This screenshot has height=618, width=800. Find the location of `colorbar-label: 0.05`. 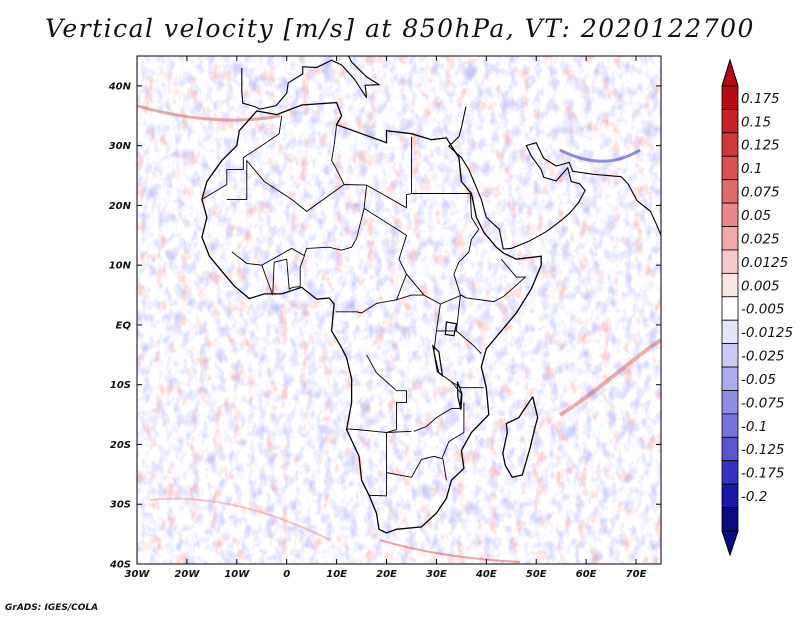

colorbar-label: 0.05 is located at coordinates (756, 216).